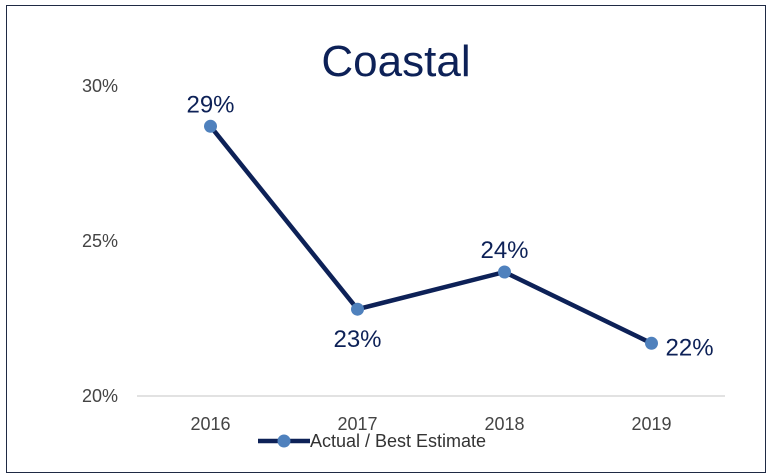 The width and height of the screenshot is (773, 476). I want to click on y-tick-label: 20%, so click(100, 396).